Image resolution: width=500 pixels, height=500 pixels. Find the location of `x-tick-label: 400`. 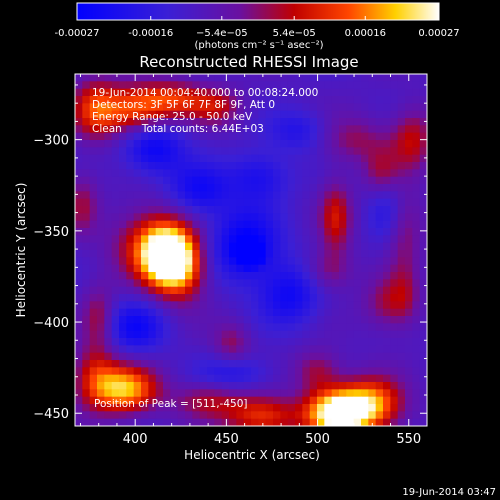

x-tick-label: 400 is located at coordinates (135, 439).